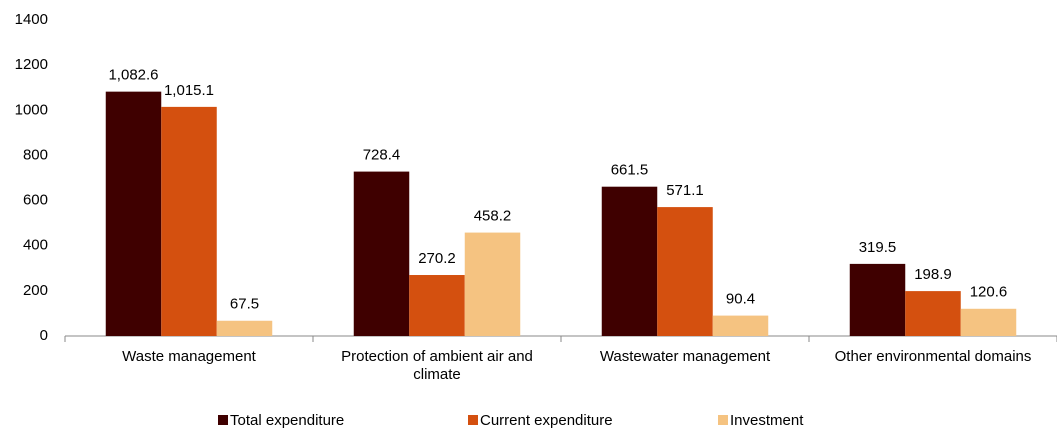 The image size is (1057, 430). What do you see at coordinates (35, 200) in the screenshot?
I see `y-tick-label: 600` at bounding box center [35, 200].